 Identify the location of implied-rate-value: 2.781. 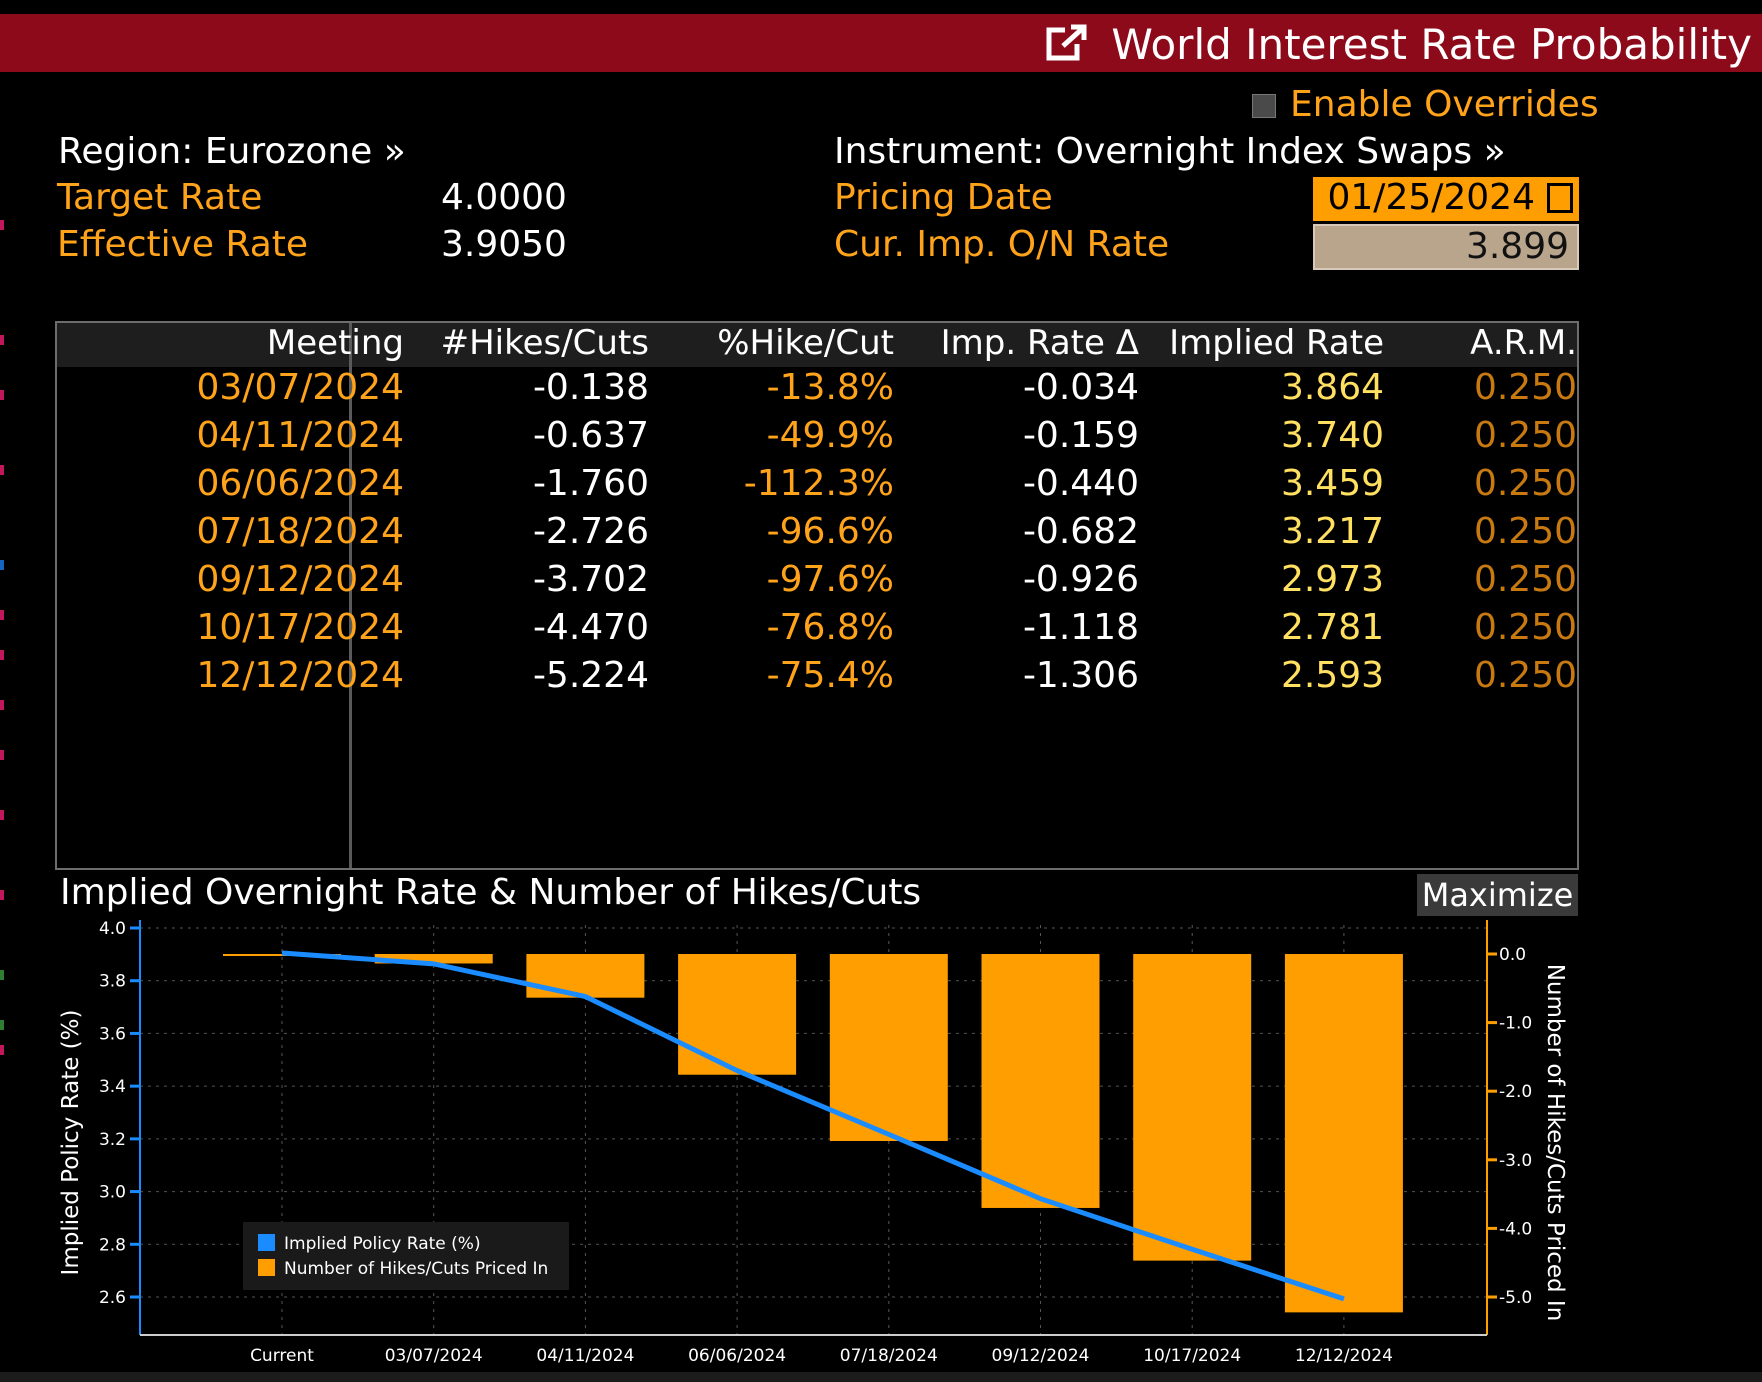
(1332, 627).